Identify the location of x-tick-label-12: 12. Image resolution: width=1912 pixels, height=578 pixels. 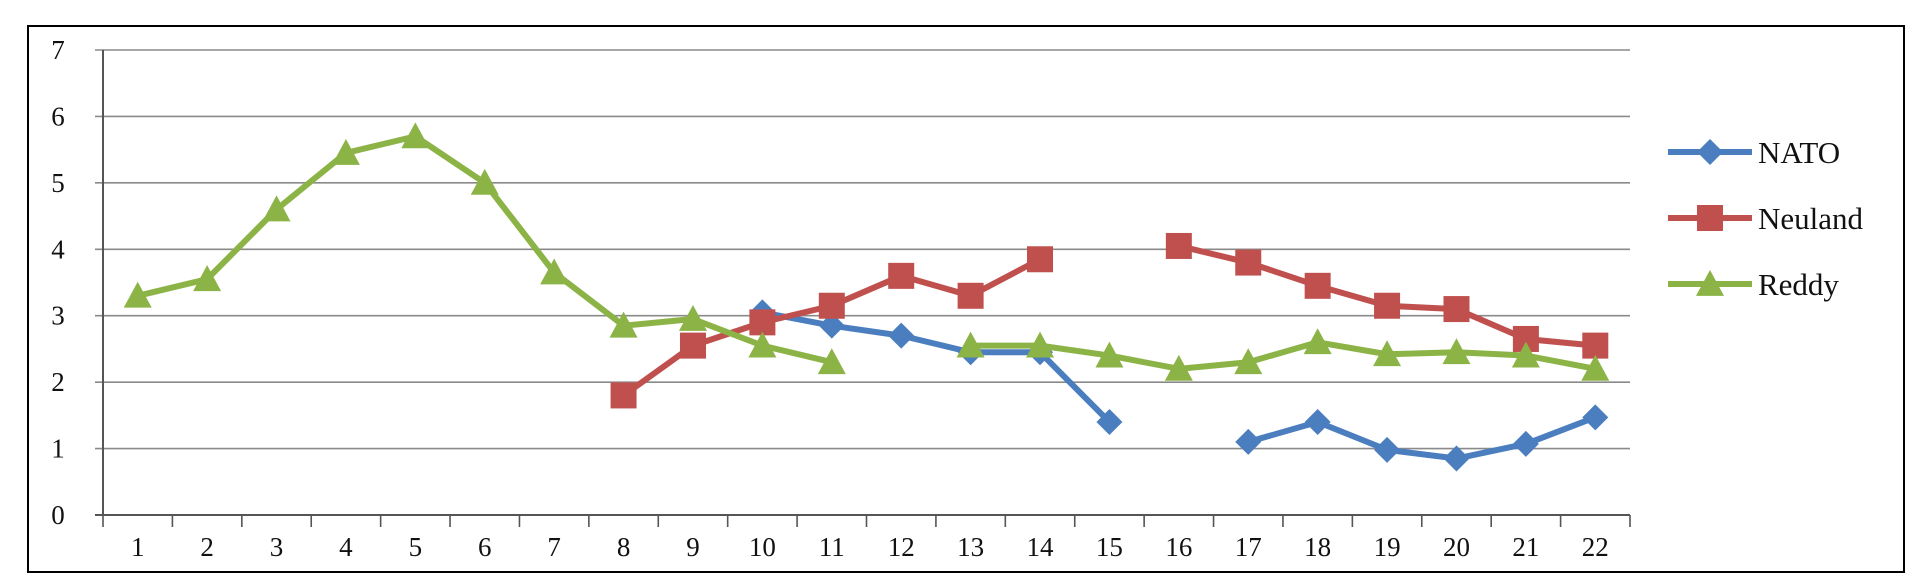
(901, 547).